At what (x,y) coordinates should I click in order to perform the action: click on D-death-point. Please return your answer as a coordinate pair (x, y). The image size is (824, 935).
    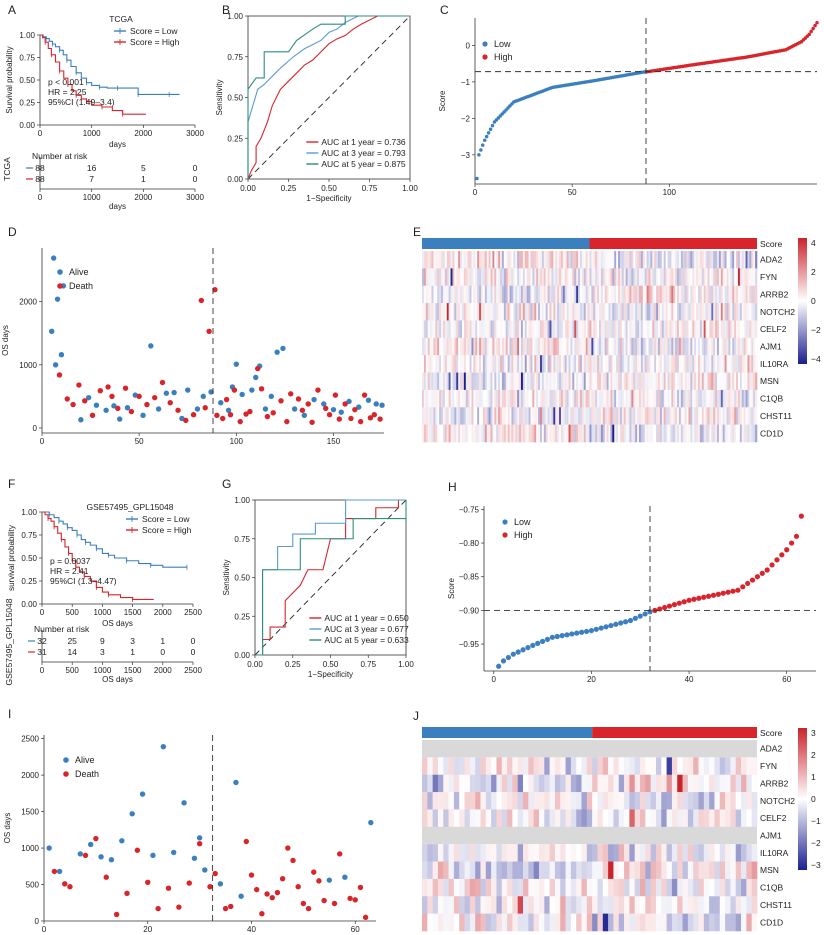
    Looking at the image, I should click on (155, 397).